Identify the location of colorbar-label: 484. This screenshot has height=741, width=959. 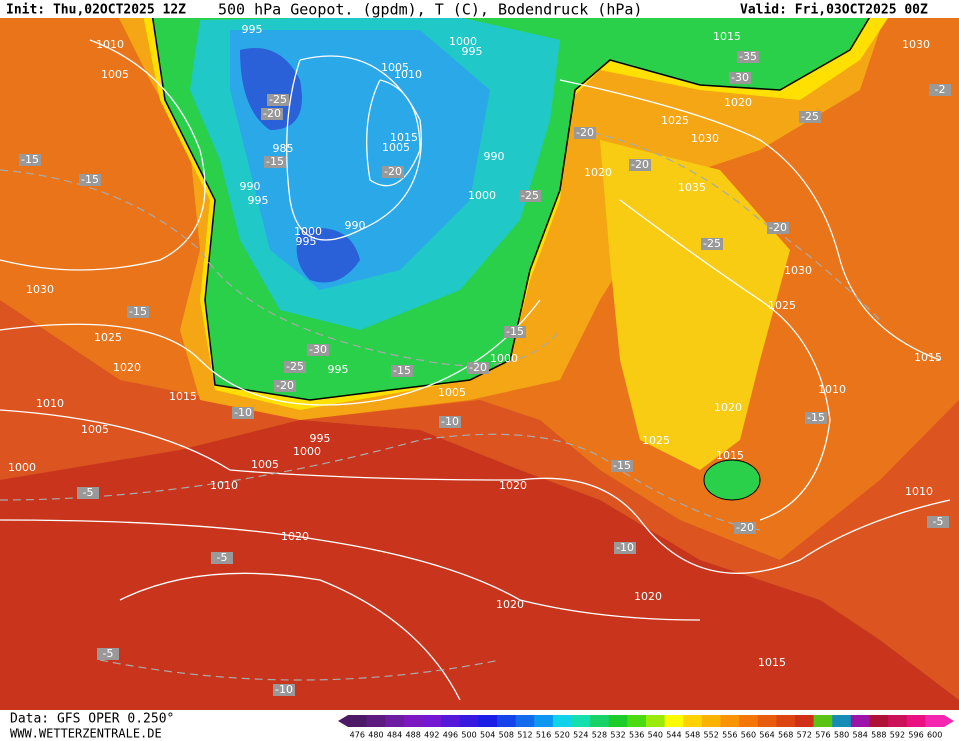
(394, 735).